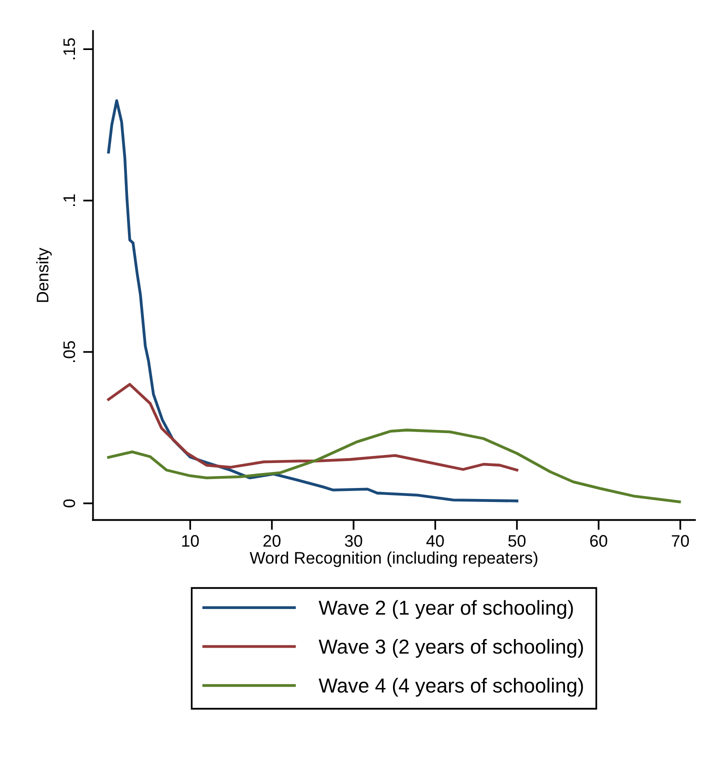 The image size is (711, 773). What do you see at coordinates (69, 49) in the screenshot?
I see `y-tick-label: .15` at bounding box center [69, 49].